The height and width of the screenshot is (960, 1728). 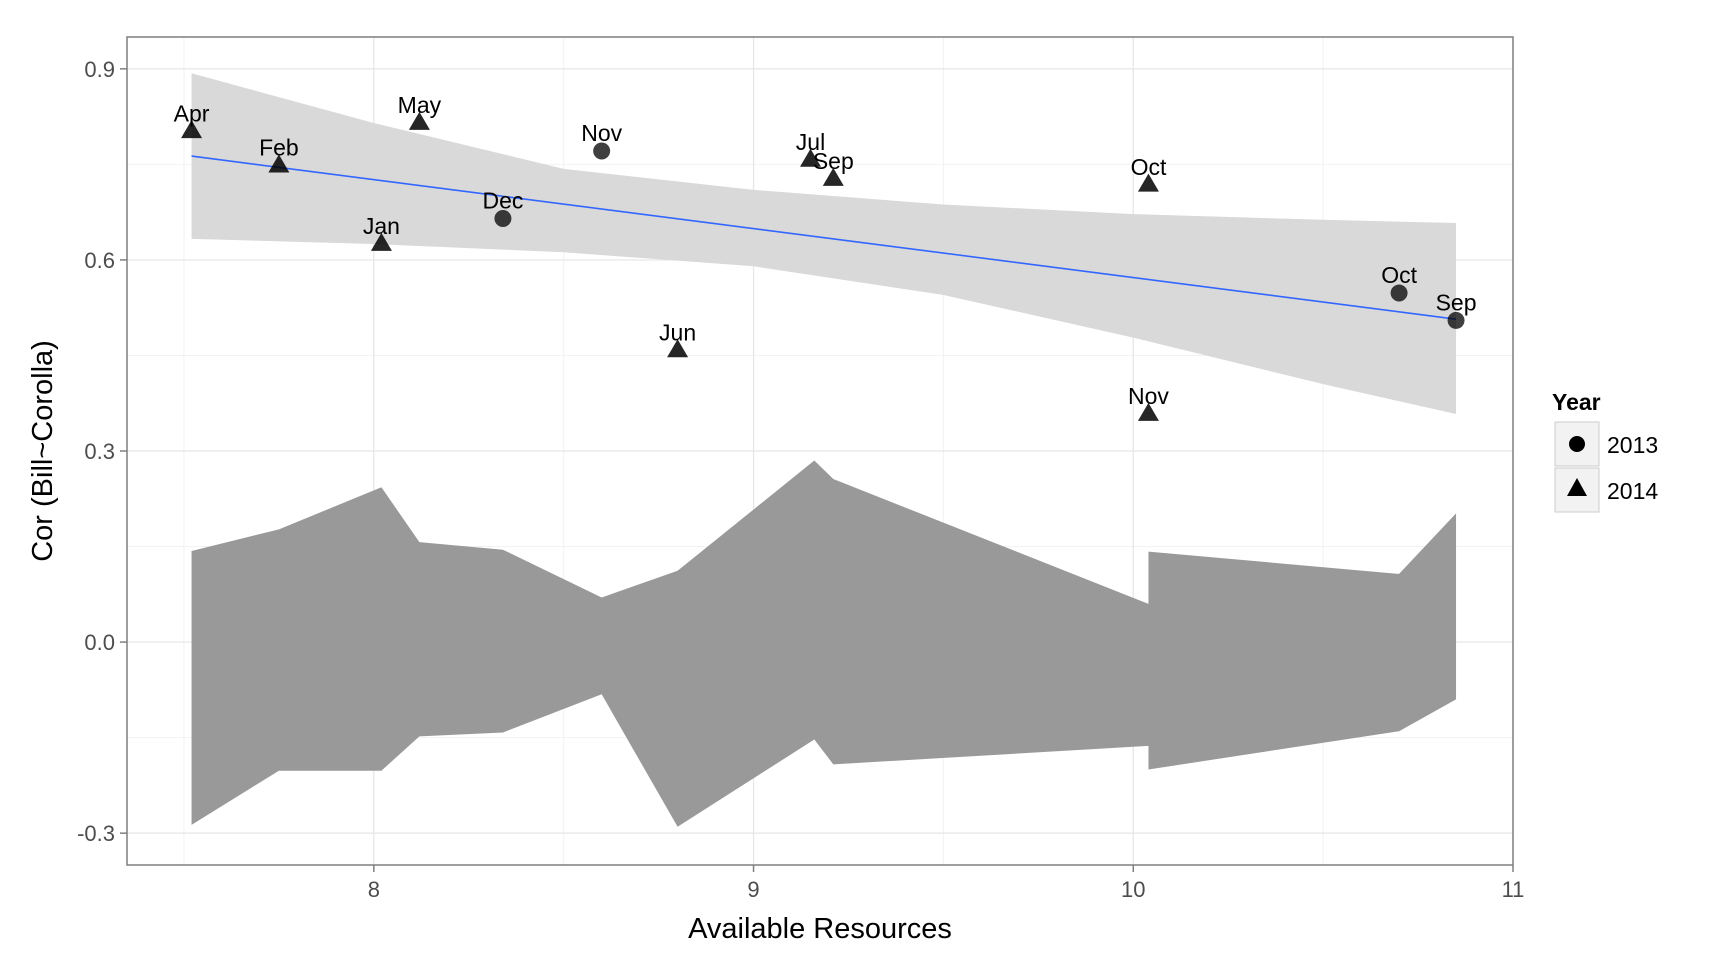 What do you see at coordinates (279, 163) in the screenshot?
I see `point-2014-feb` at bounding box center [279, 163].